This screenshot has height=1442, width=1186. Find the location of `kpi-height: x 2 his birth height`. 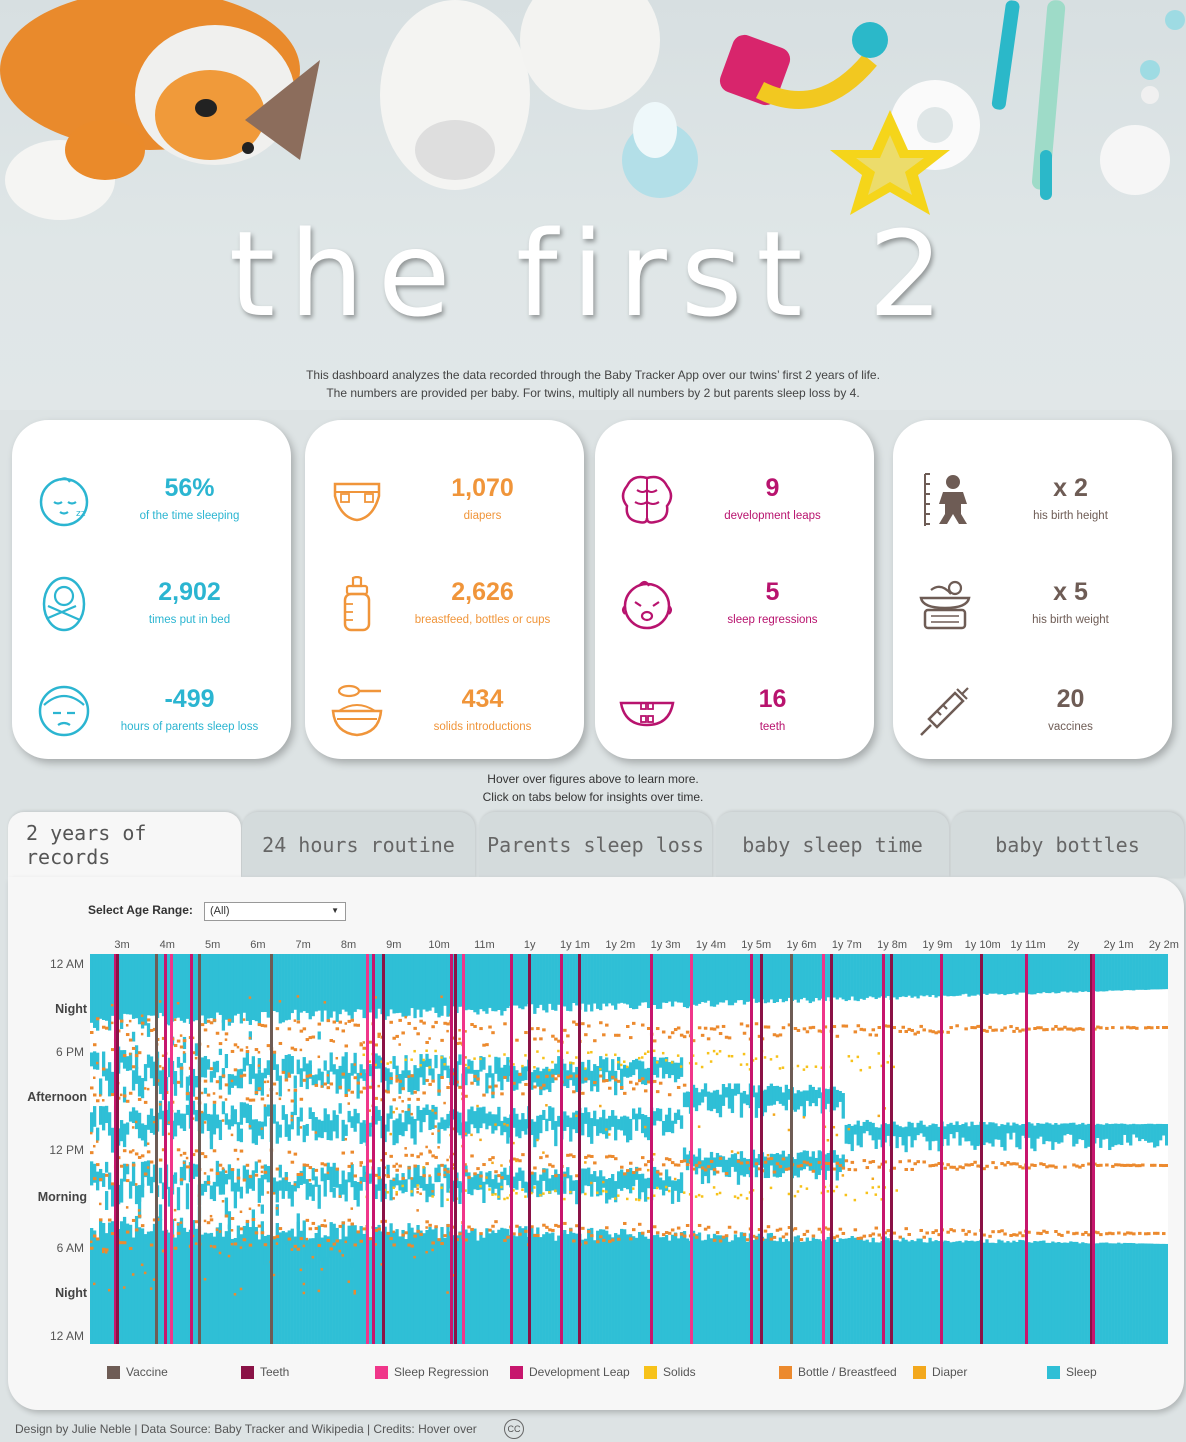

kpi-height: x 2 his birth height is located at coordinates (1032, 505).